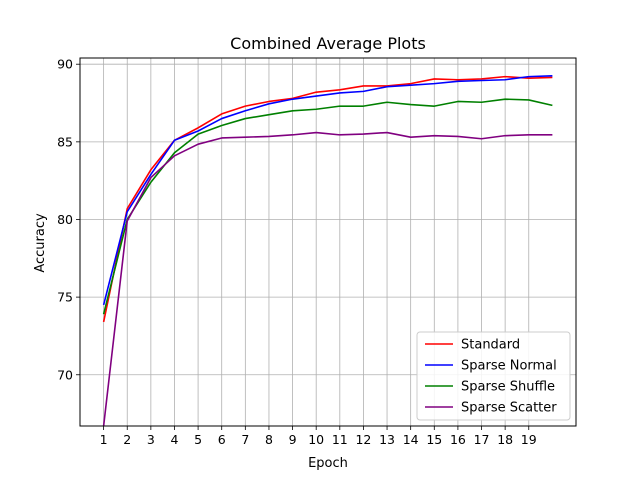  Describe the element at coordinates (328, 43) in the screenshot. I see `chart-title: Combined Average Plots` at that location.